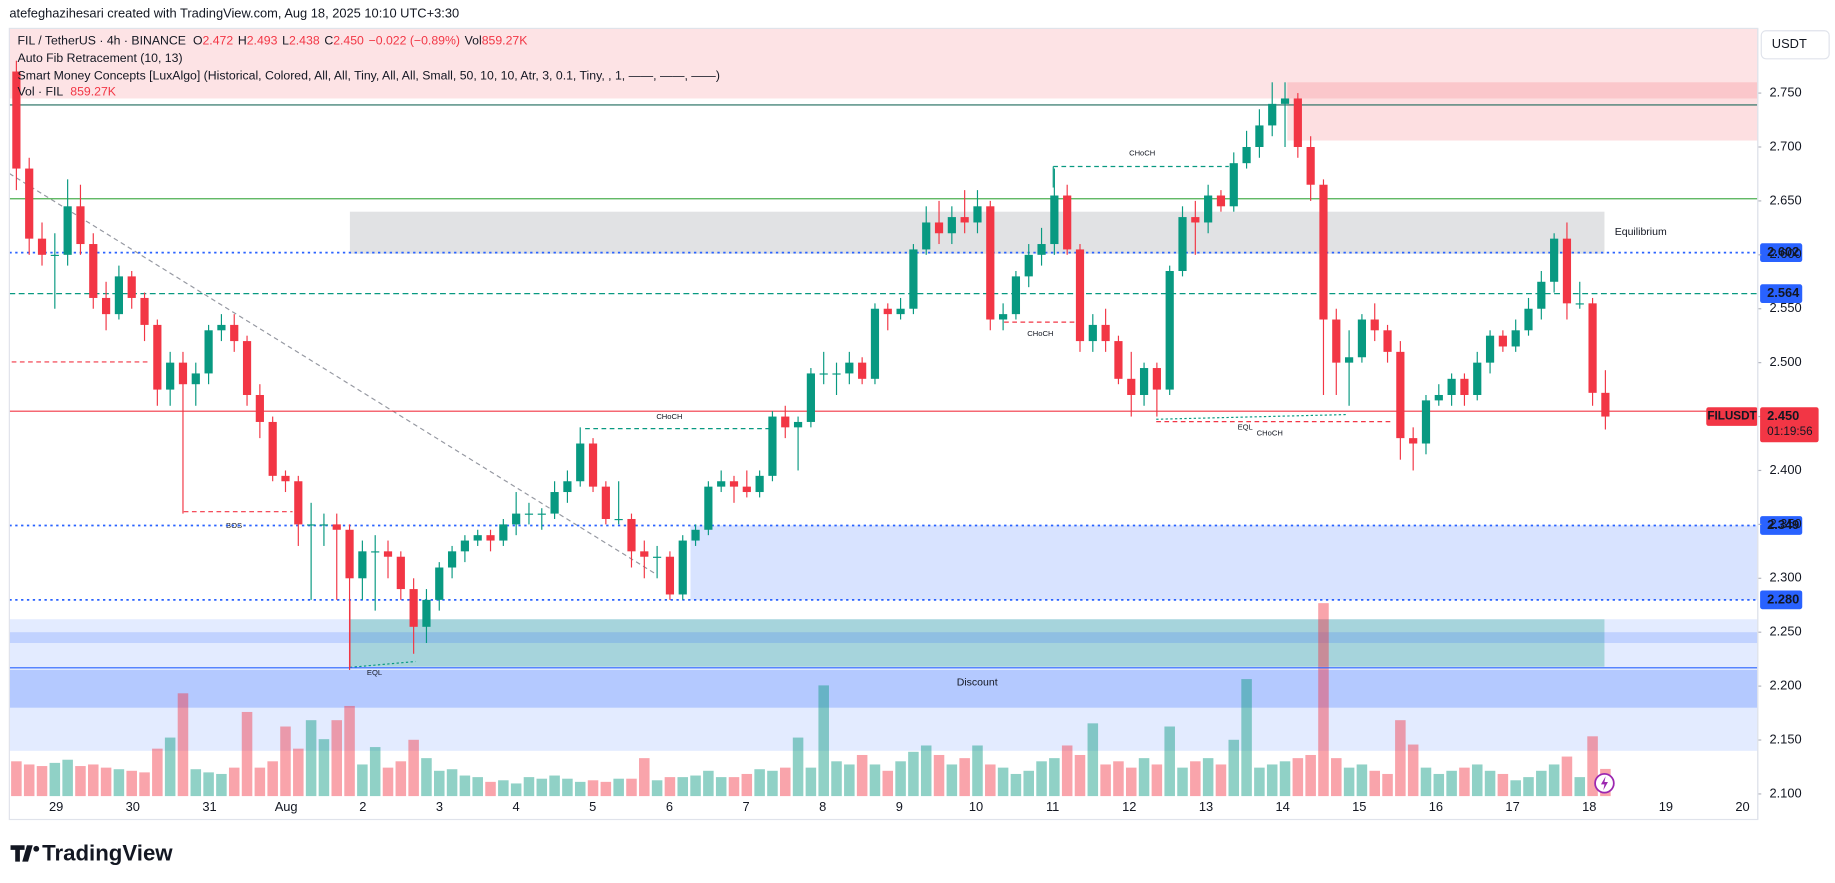 This screenshot has height=883, width=1835. Describe the element at coordinates (234, 525) in the screenshot. I see `annotation: BOS` at that location.